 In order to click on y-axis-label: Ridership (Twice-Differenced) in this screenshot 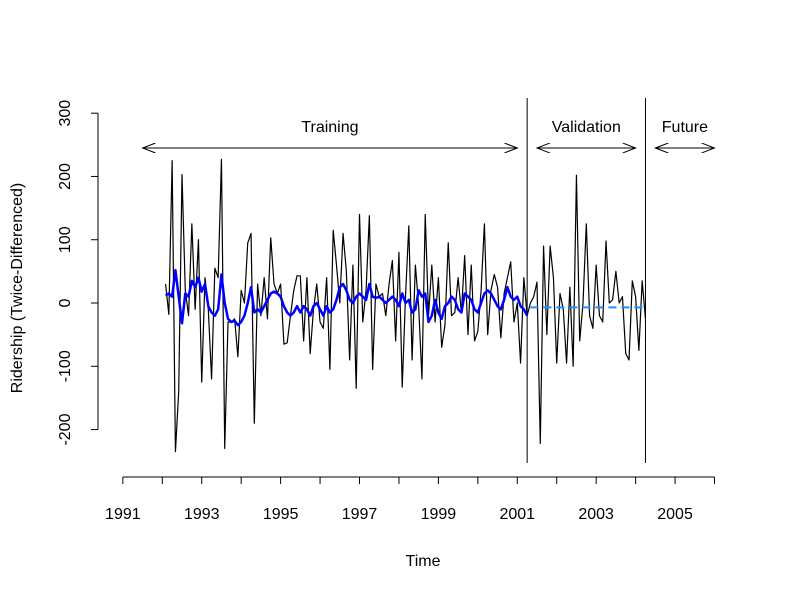, I will do `click(17, 288)`.